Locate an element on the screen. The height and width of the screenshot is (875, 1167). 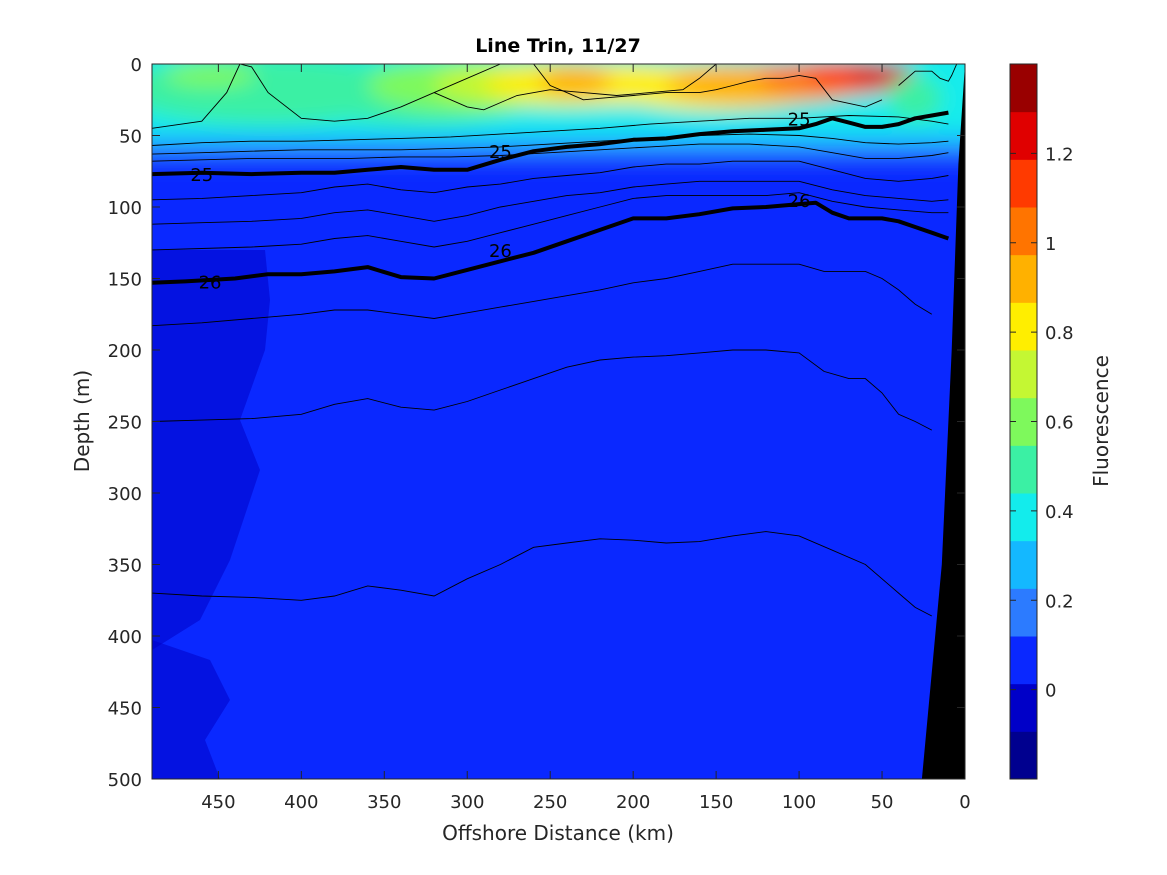
y-tick-label-7: 350 is located at coordinates (125, 566).